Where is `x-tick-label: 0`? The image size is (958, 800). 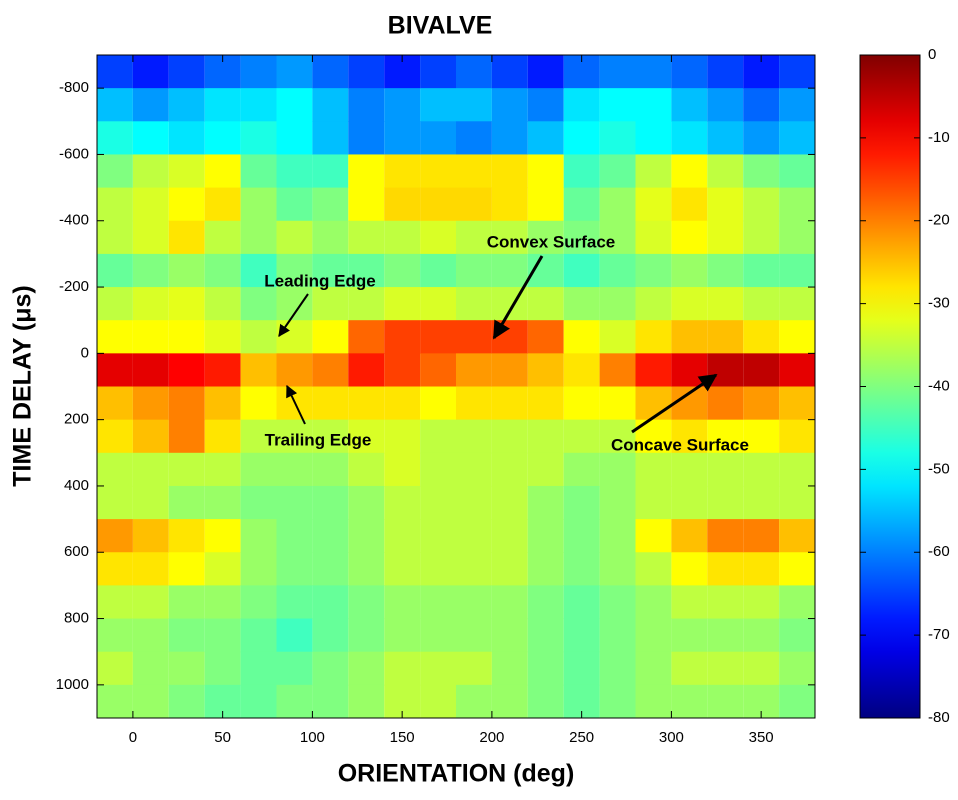
x-tick-label: 0 is located at coordinates (133, 737).